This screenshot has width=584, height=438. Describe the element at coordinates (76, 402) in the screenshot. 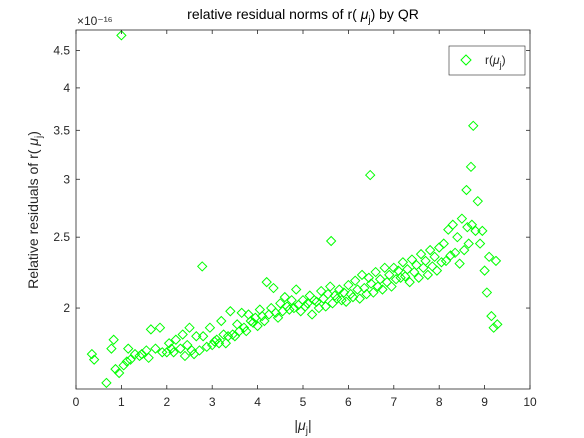

I see `x-tick-label: 0` at that location.